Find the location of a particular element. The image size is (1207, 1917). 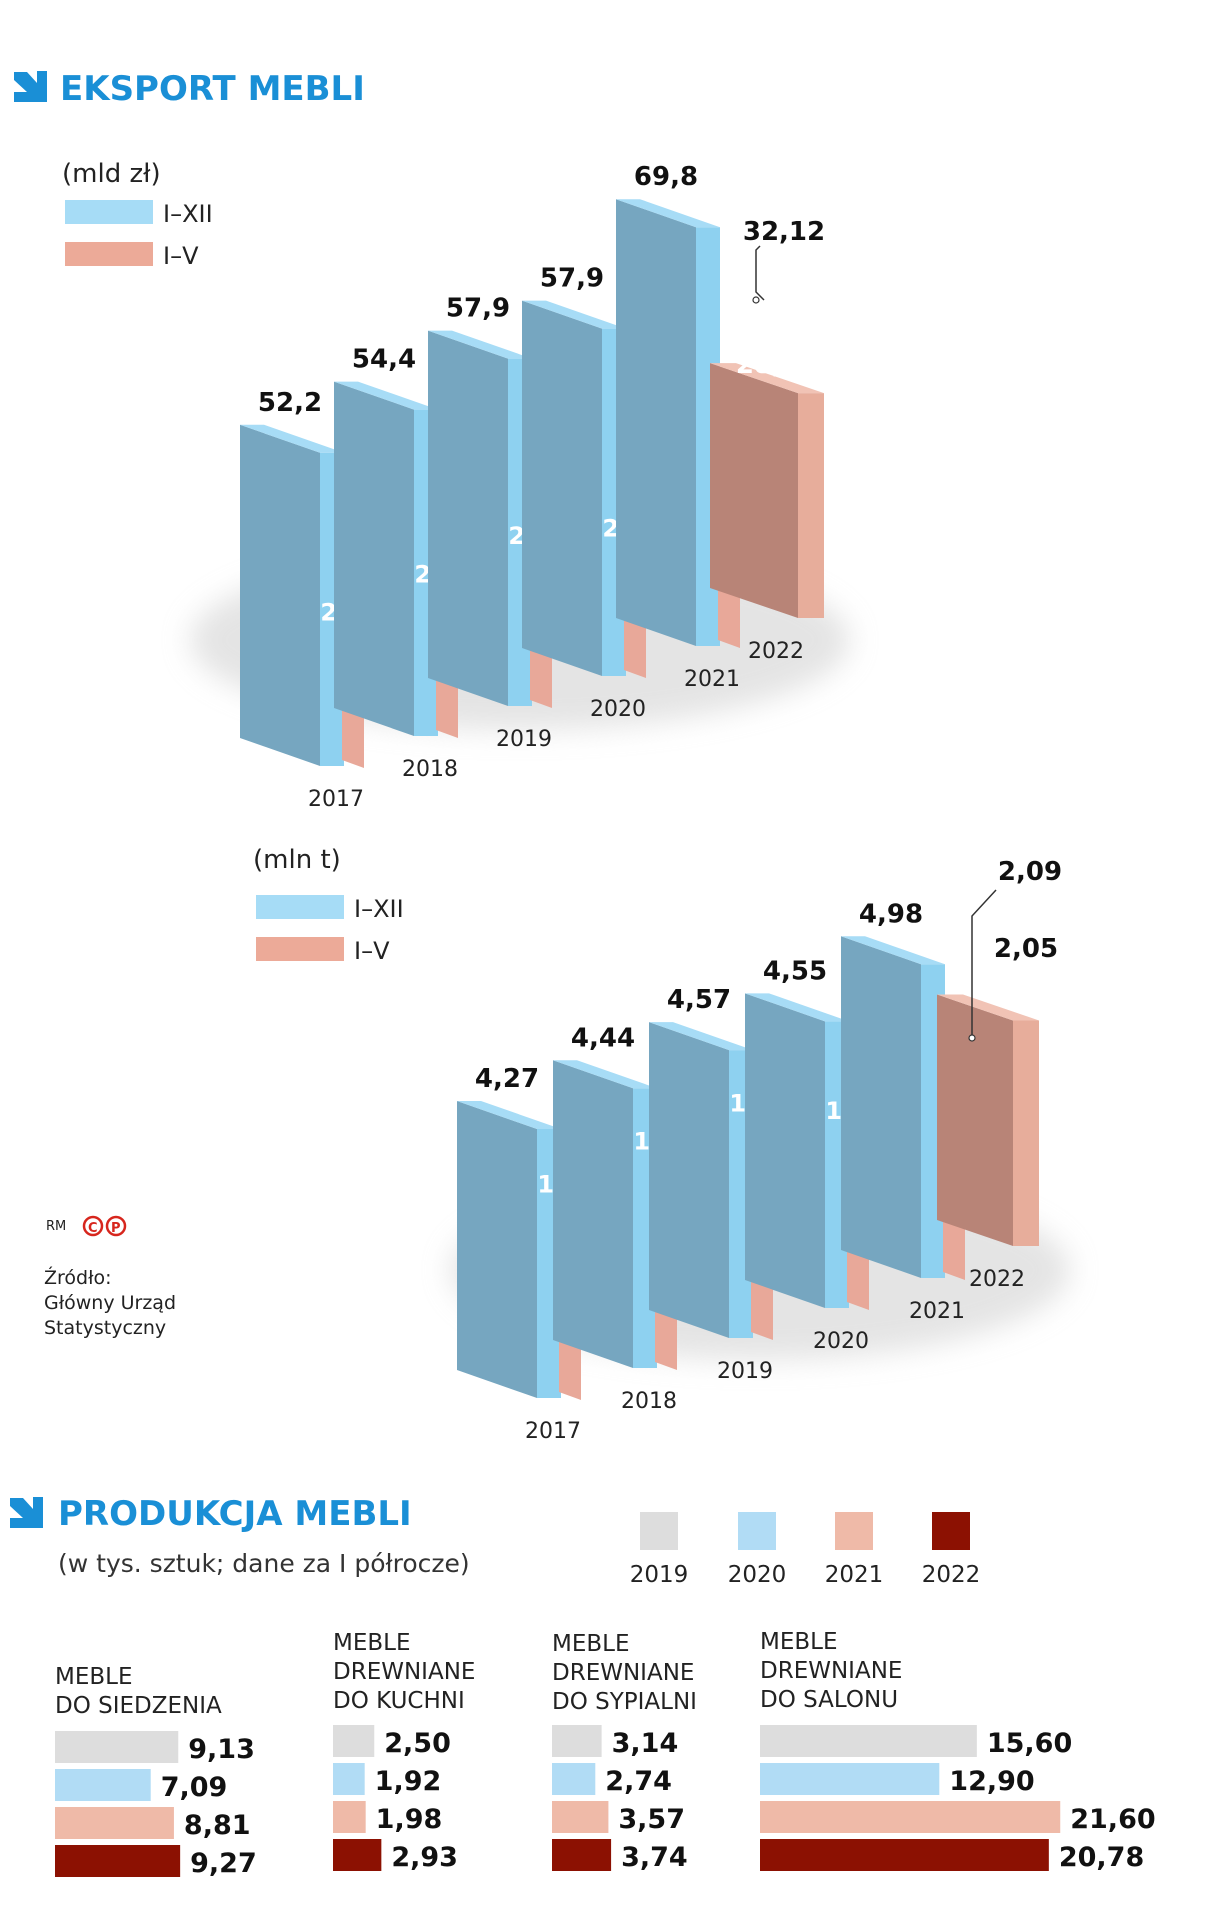

group-2-bar-2021 is located at coordinates (349, 1817).